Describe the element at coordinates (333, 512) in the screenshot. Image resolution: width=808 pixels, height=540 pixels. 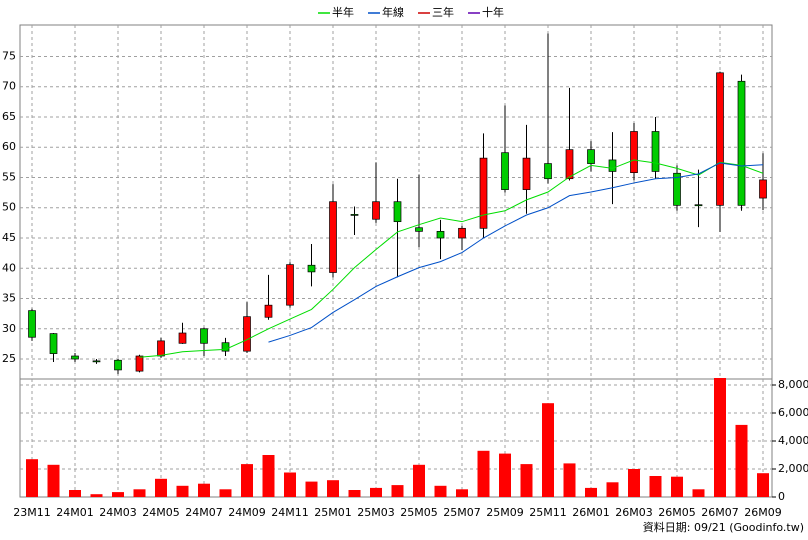
I see `x-tick-label: 25M01` at that location.